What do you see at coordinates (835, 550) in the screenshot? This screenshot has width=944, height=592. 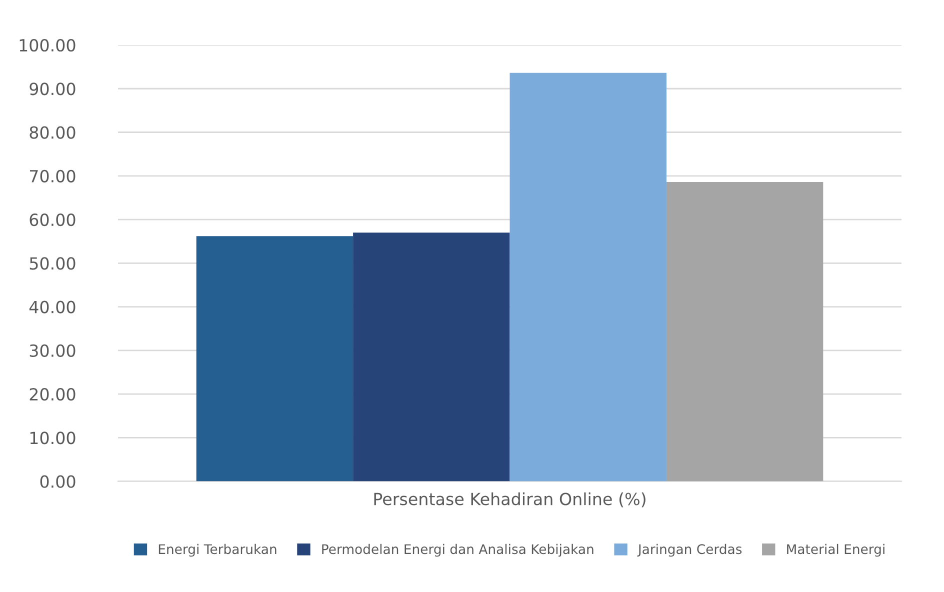 I see `legend-label: Material Energi` at bounding box center [835, 550].